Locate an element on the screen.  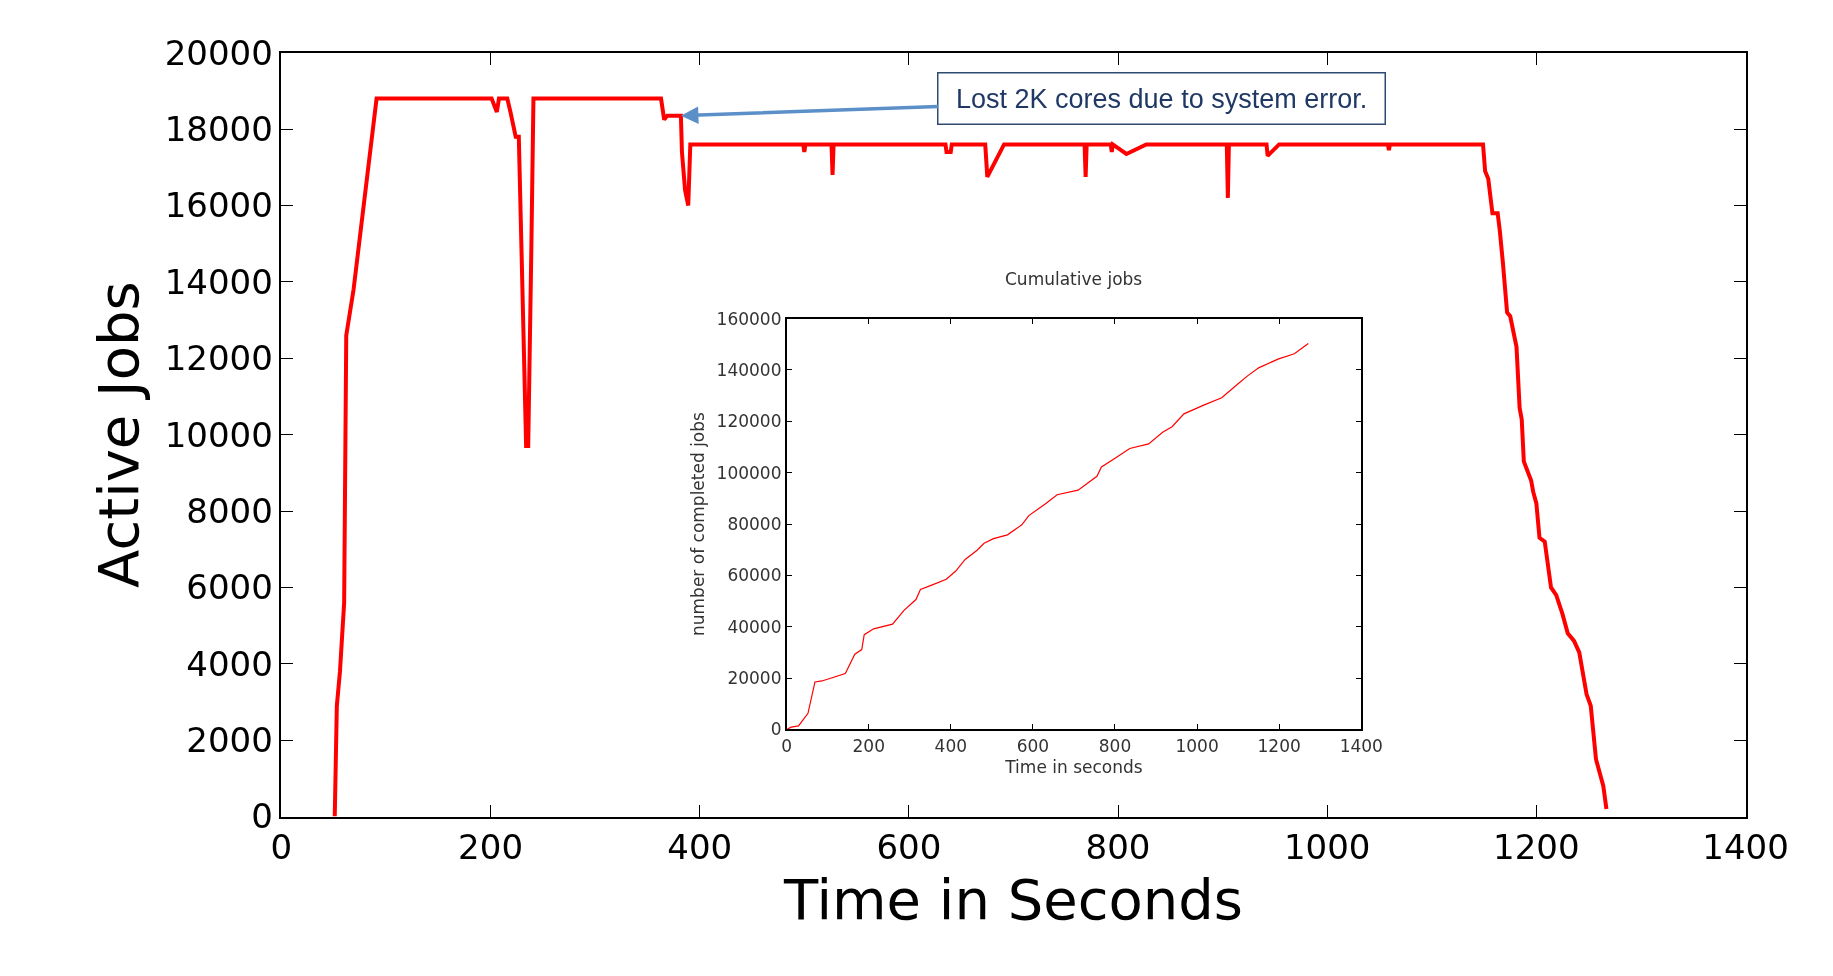
y-tick-label: 6000 is located at coordinates (229, 587).